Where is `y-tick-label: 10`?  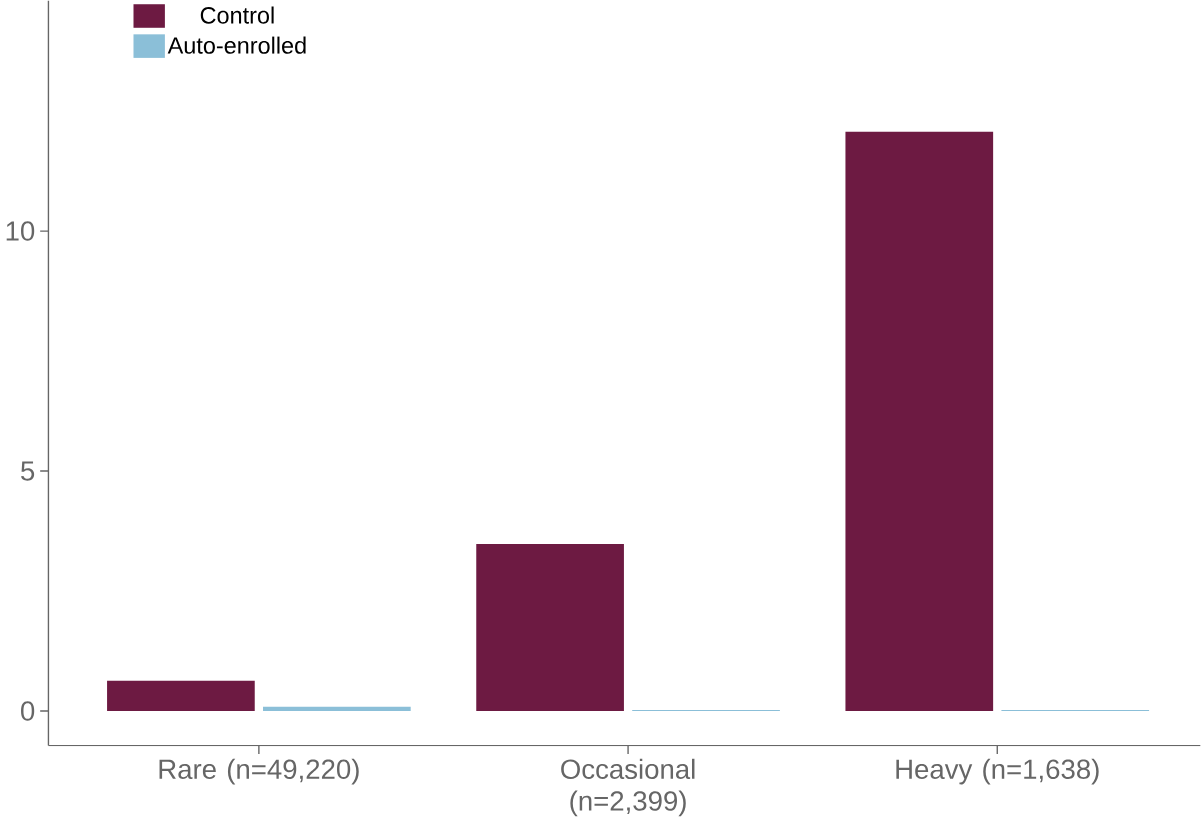
y-tick-label: 10 is located at coordinates (20, 231).